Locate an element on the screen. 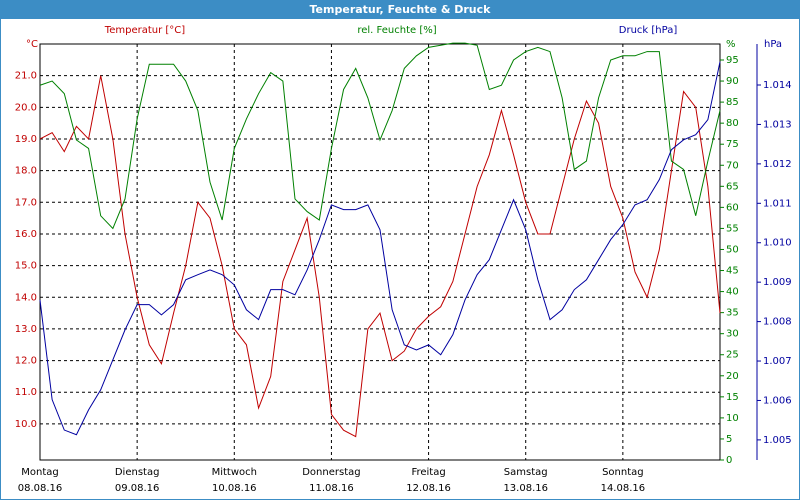 The height and width of the screenshot is (504, 800). y2-tick-label: 75 is located at coordinates (732, 144).